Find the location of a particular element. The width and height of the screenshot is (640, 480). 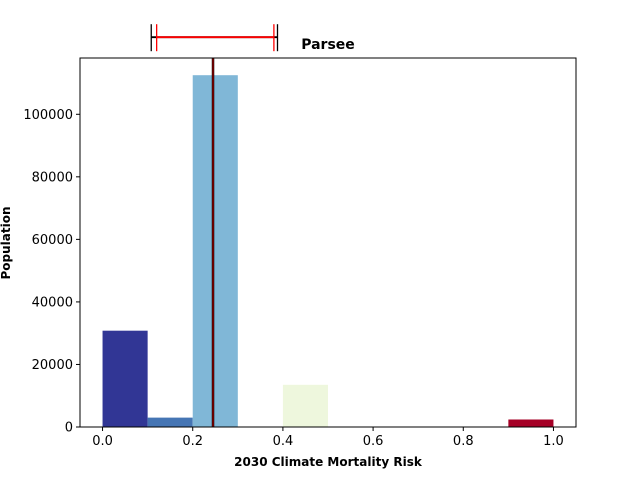

y-tick-label-1: 20000 is located at coordinates (52, 365).